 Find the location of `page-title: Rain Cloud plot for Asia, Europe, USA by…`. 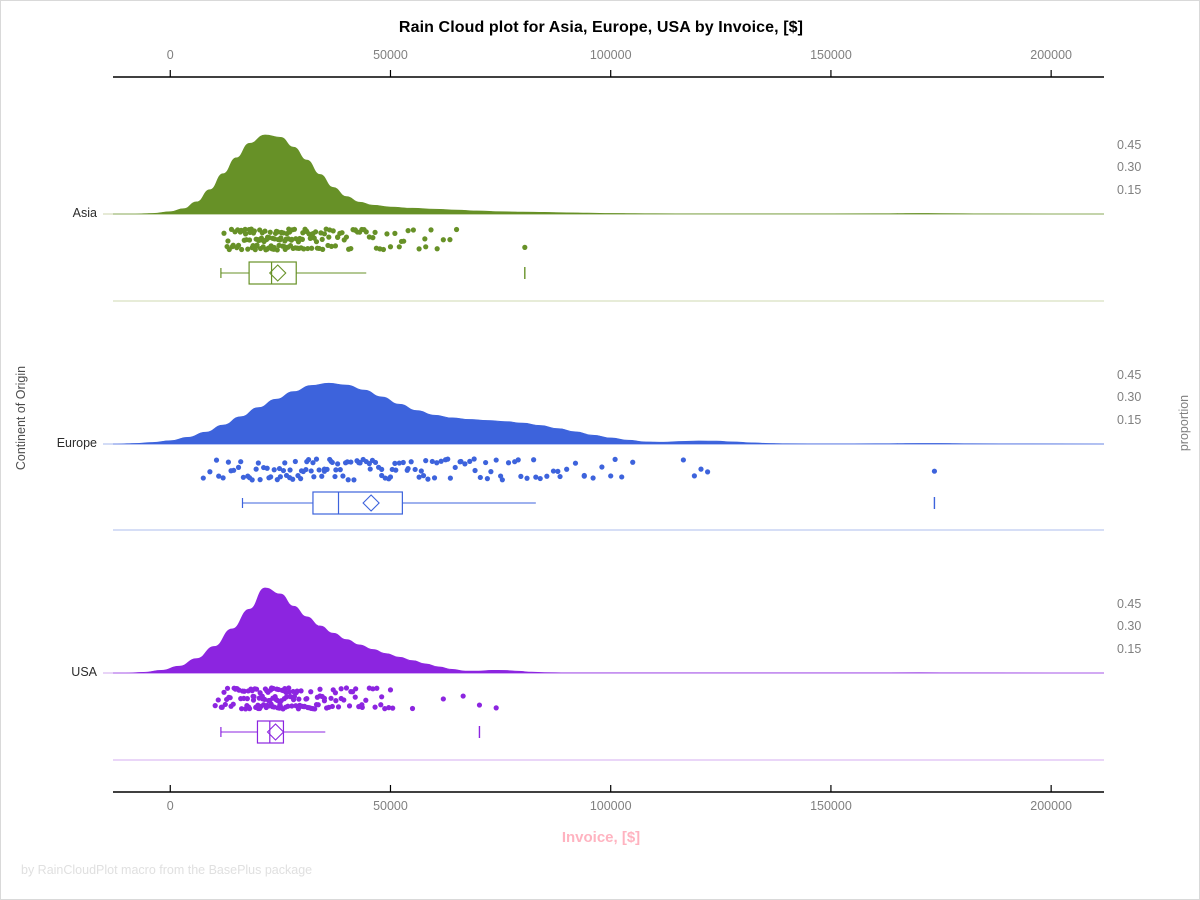

page-title: Rain Cloud plot for Asia, Europe, USA by… is located at coordinates (601, 27).